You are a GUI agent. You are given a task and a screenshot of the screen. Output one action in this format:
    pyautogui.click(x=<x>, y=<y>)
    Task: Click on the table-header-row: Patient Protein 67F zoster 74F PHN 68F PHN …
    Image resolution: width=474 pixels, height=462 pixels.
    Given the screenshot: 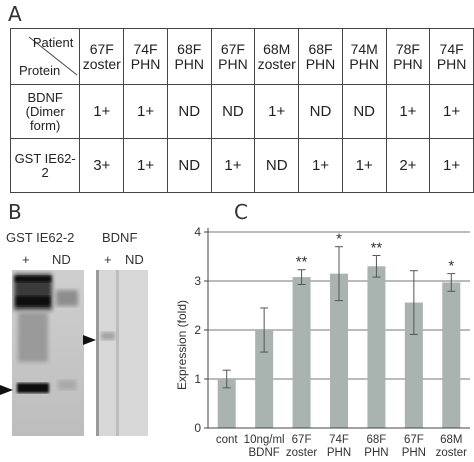 What is the action you would take?
    pyautogui.click(x=241, y=56)
    